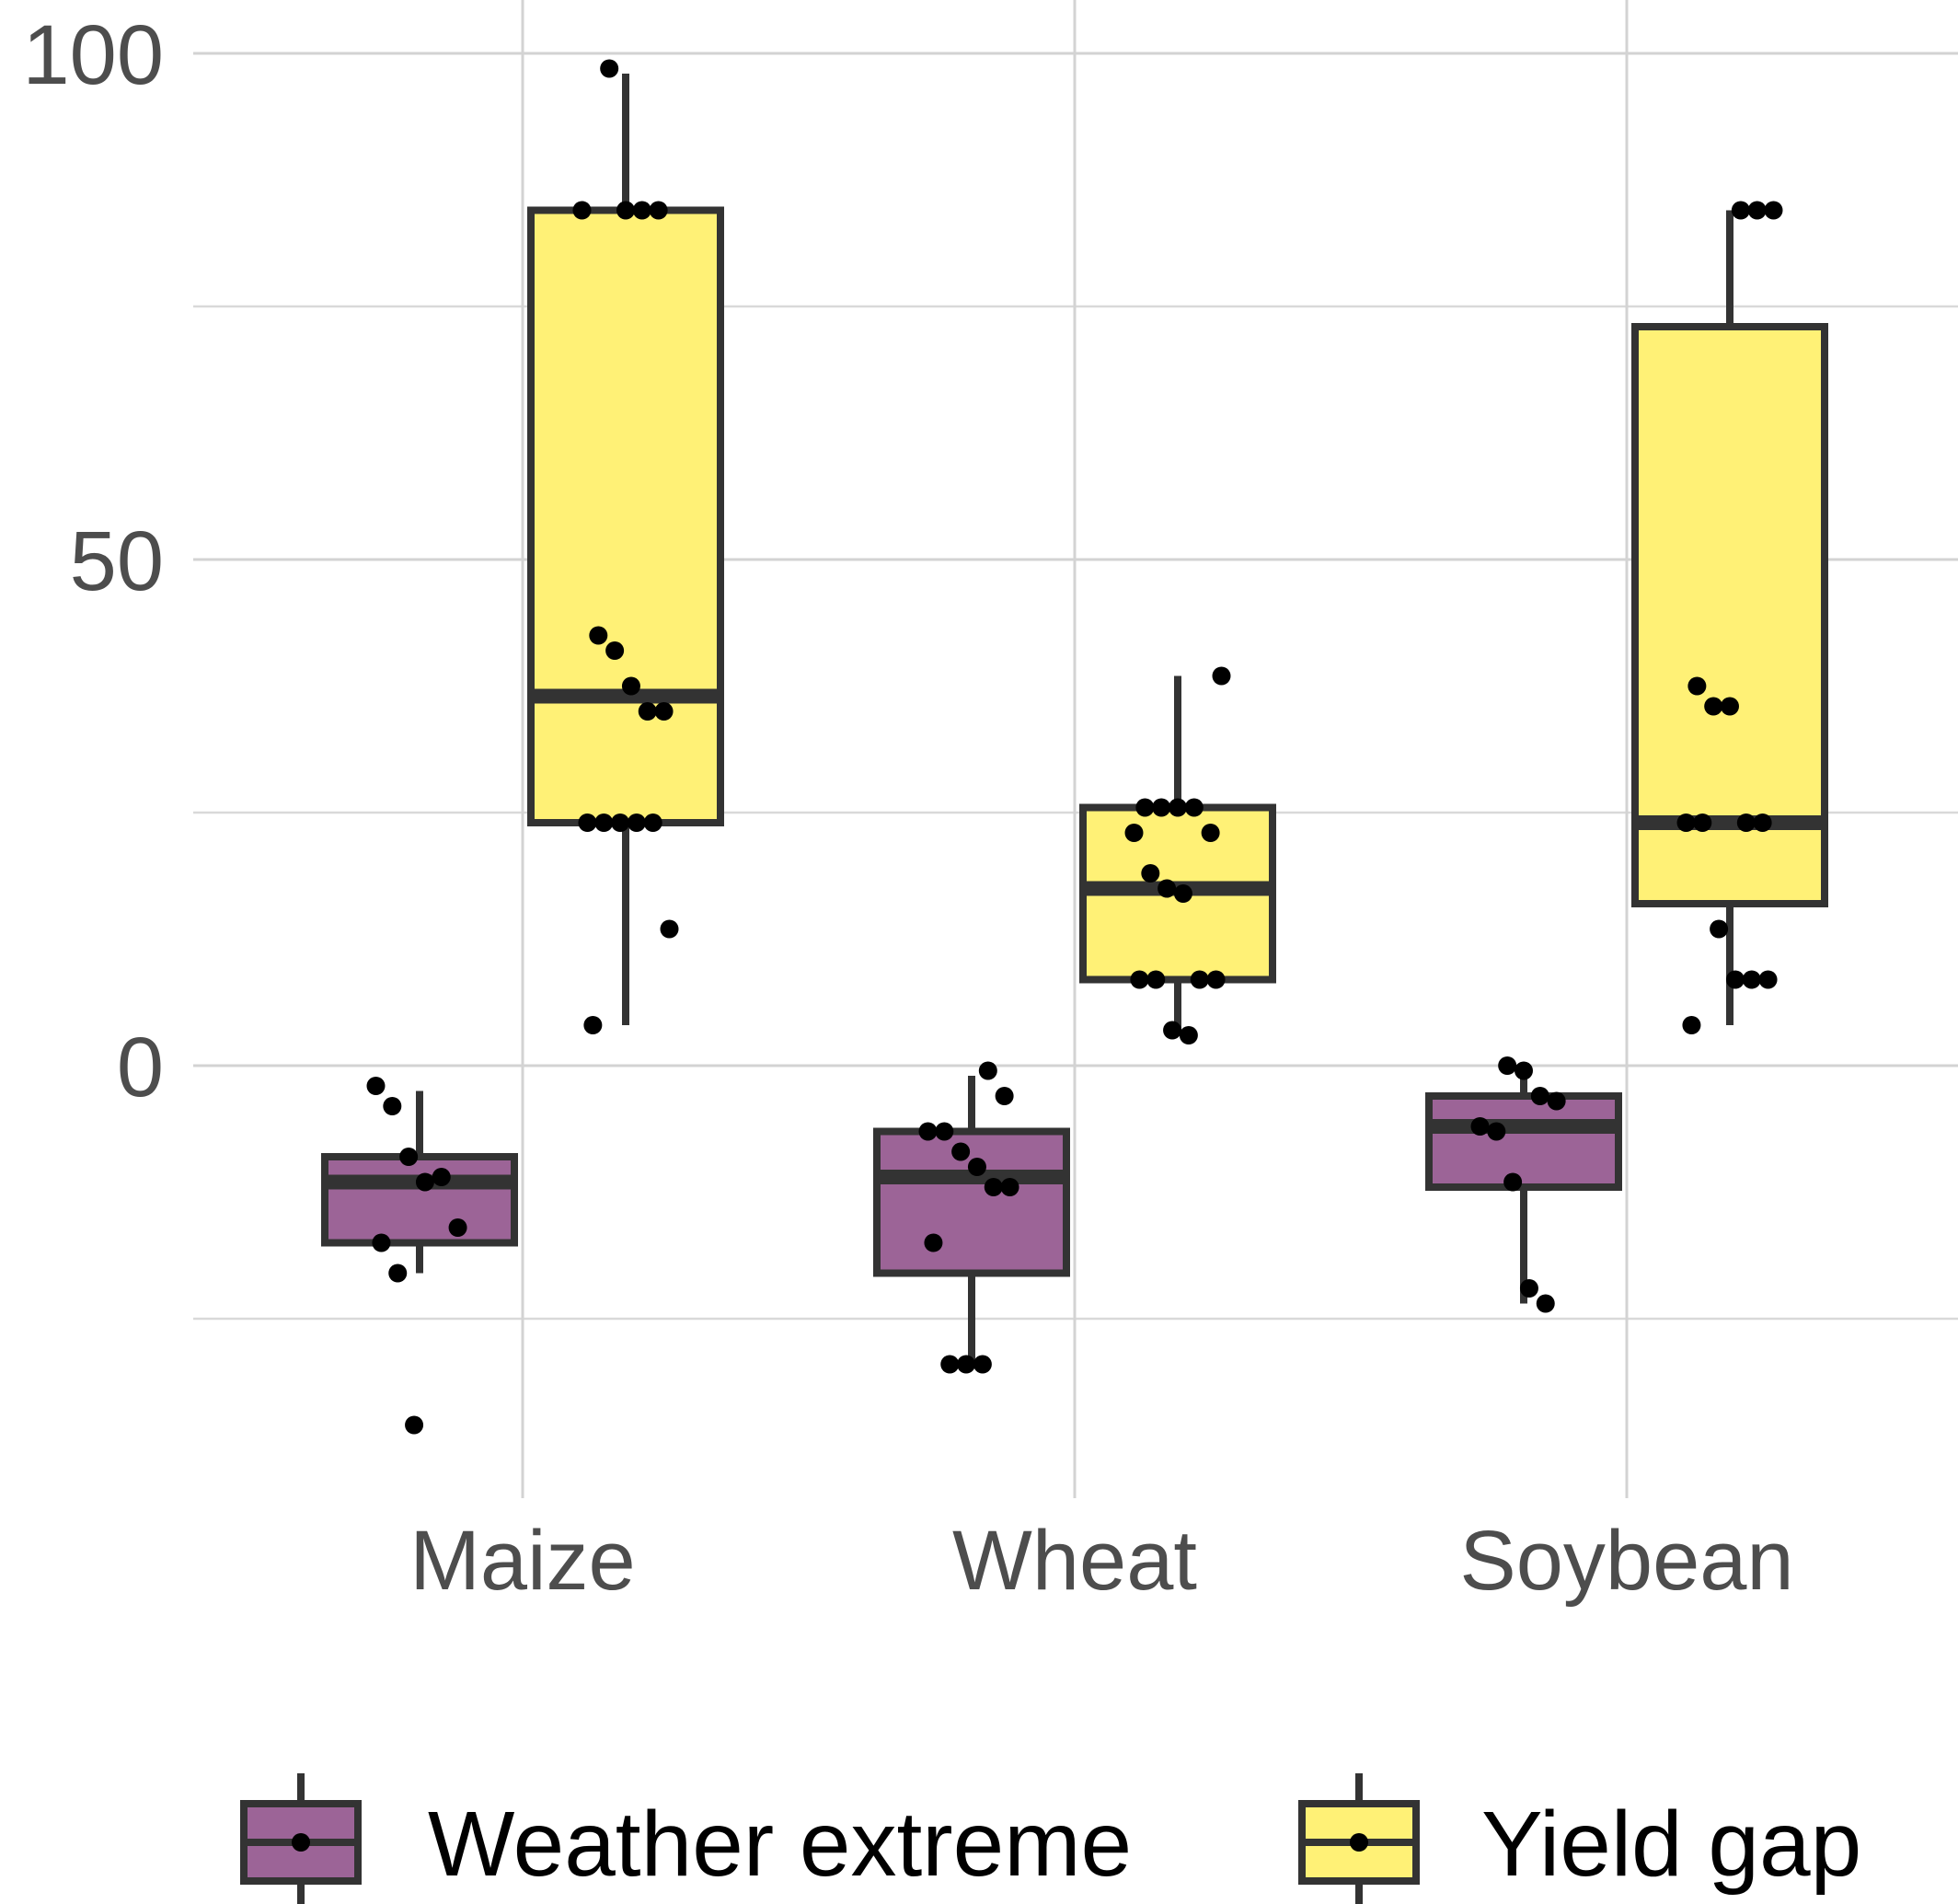 This screenshot has width=1958, height=1904. I want to click on box-weather-extreme-wheat, so click(972, 1220).